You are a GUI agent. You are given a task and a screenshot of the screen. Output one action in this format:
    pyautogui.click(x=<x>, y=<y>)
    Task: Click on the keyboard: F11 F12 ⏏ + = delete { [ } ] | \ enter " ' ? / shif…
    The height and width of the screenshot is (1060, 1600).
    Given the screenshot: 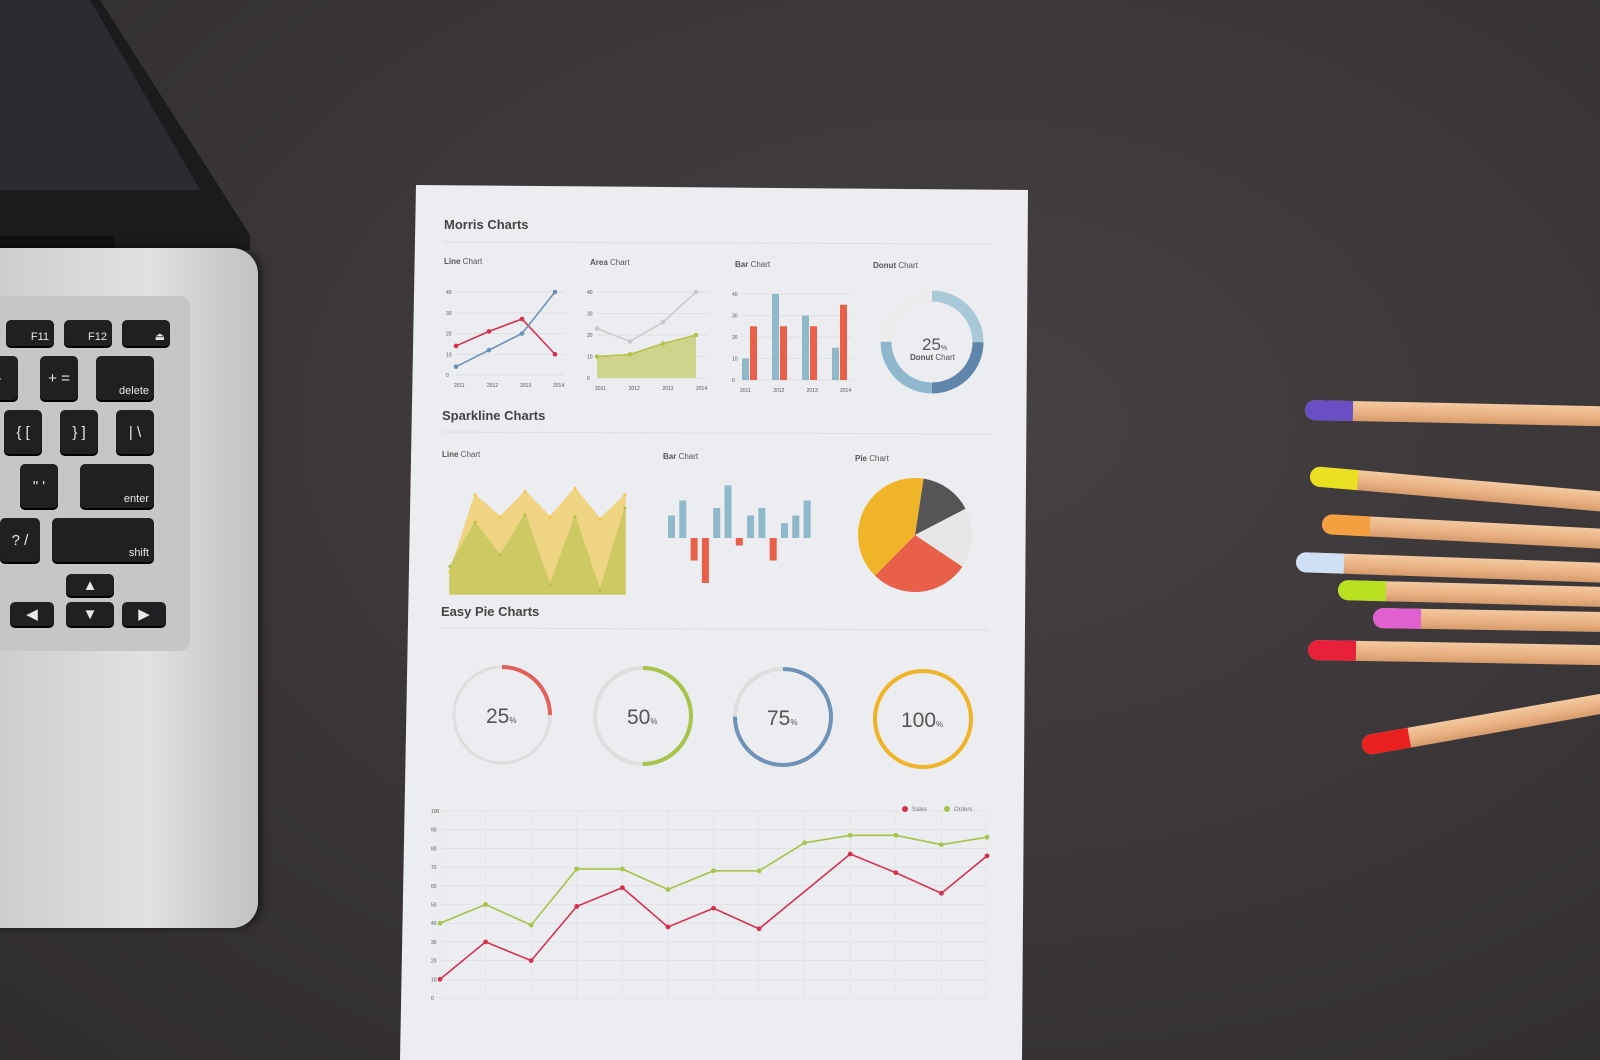 What is the action you would take?
    pyautogui.click(x=95, y=473)
    